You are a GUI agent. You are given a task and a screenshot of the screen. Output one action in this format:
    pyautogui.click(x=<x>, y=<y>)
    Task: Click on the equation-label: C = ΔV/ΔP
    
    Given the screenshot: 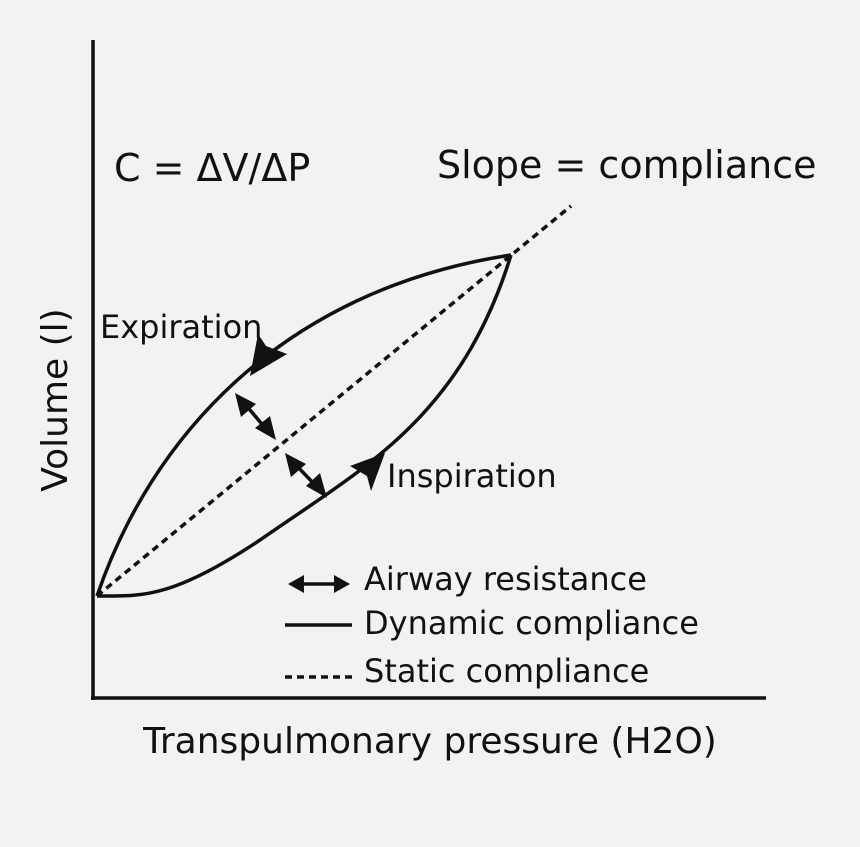 What is the action you would take?
    pyautogui.click(x=212, y=168)
    